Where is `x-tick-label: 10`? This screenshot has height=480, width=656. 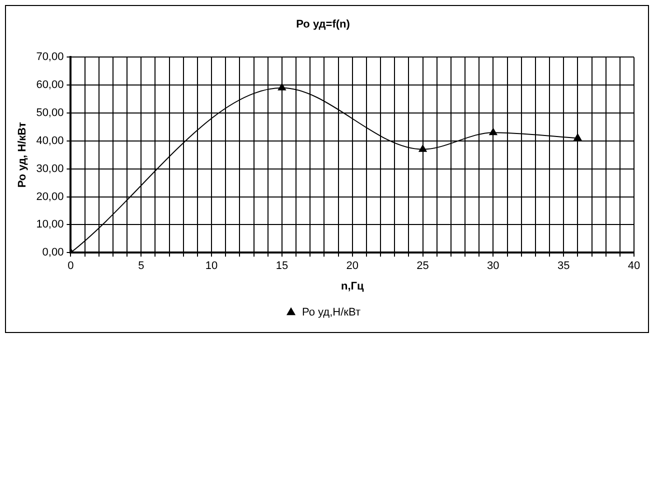
x-tick-label: 10 is located at coordinates (211, 266).